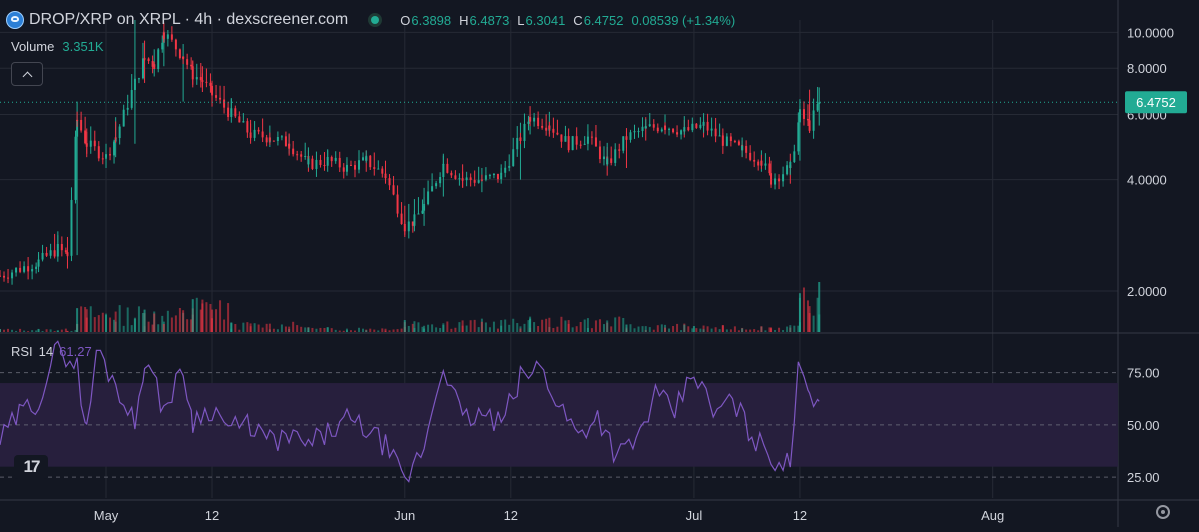 Image resolution: width=1199 pixels, height=532 pixels. What do you see at coordinates (683, 20) in the screenshot?
I see `price-change: 0.08539 (+1.34%)` at bounding box center [683, 20].